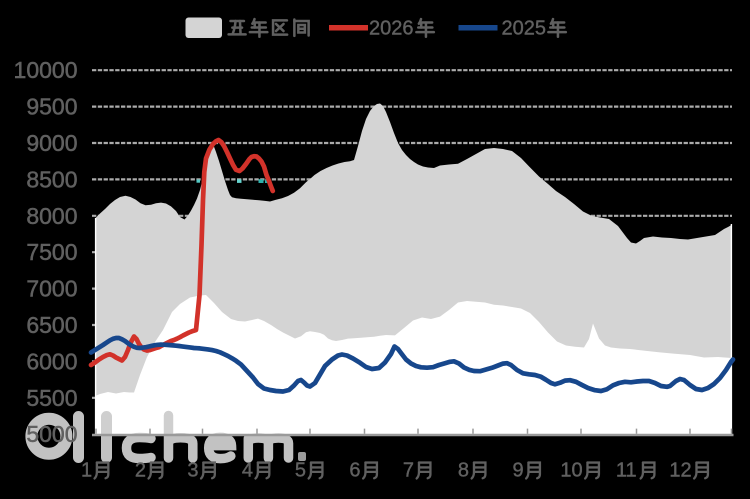 The image size is (750, 499). I want to click on svg-text: 3, so click(192, 471).